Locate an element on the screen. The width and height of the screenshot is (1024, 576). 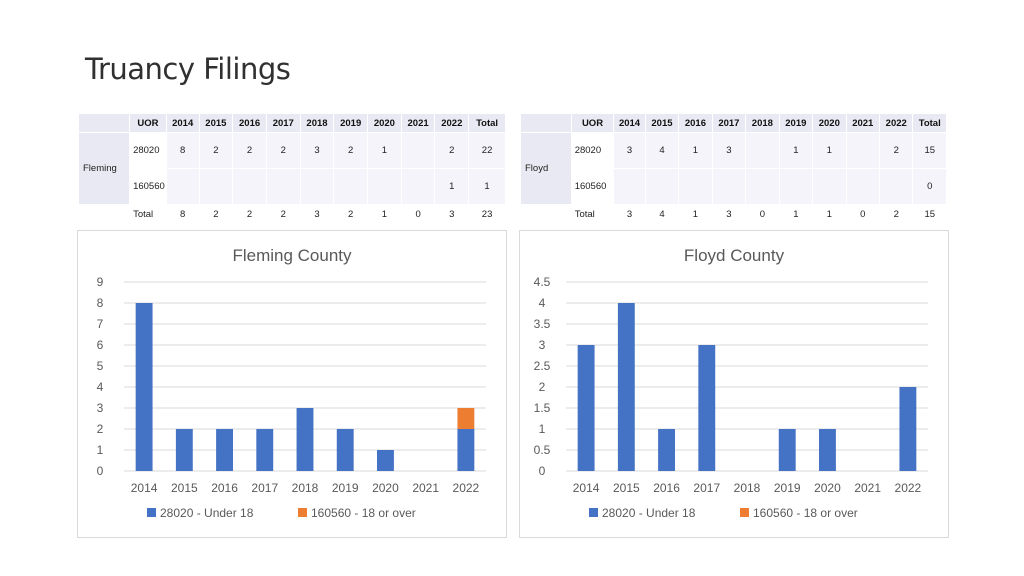
bar-28020-under-18-2022 is located at coordinates (908, 429).